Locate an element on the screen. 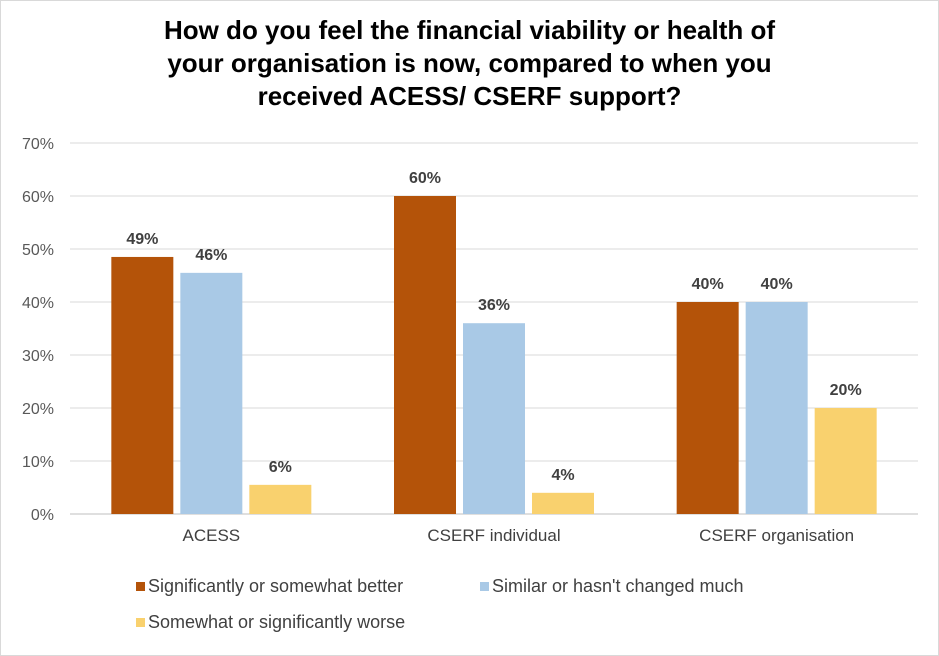 This screenshot has width=939, height=656. legend-label: Similar or hasn't changed much is located at coordinates (618, 586).